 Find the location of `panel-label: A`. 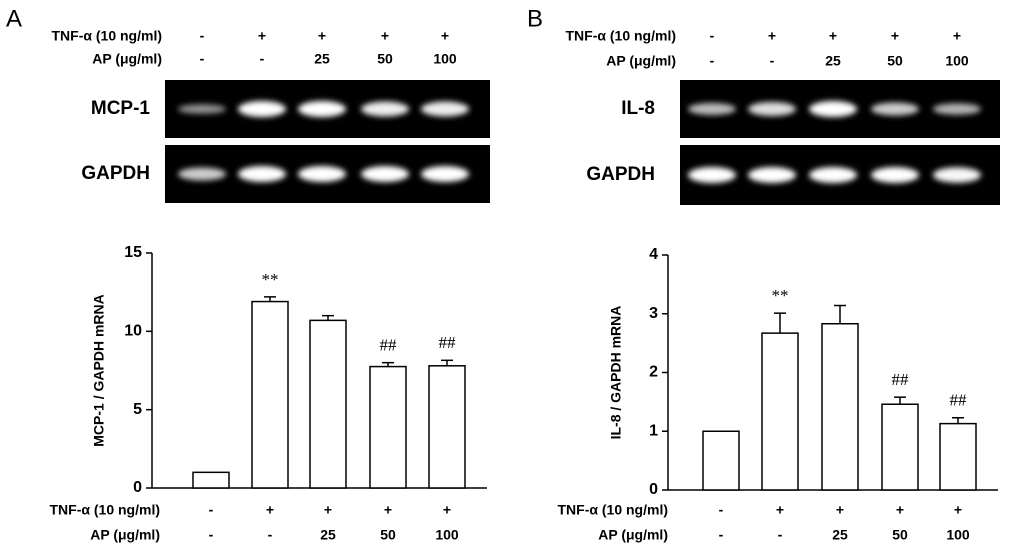

panel-label: A is located at coordinates (14, 18).